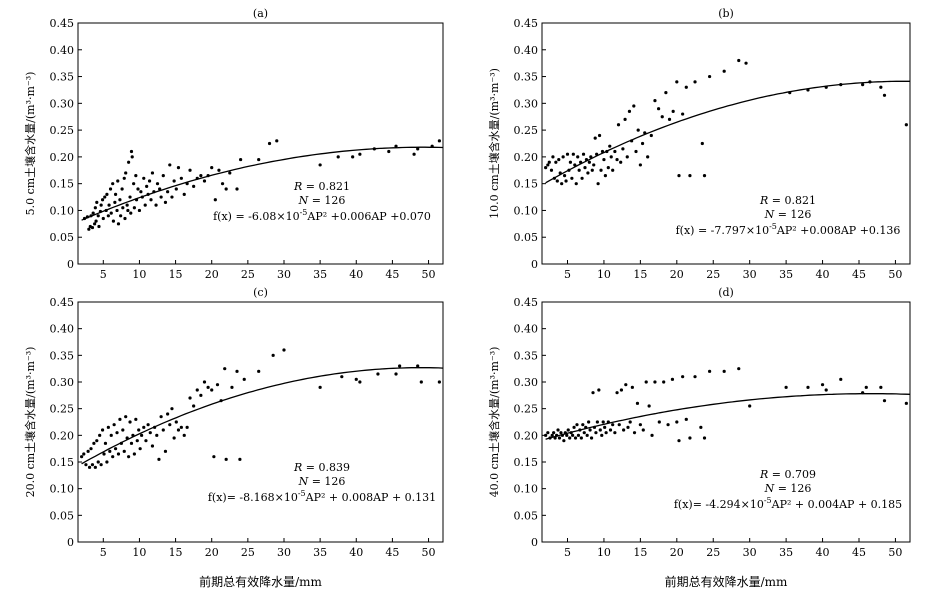 Image resolution: width=932 pixels, height=597 pixels. What do you see at coordinates (526, 489) in the screenshot?
I see `y-tick-label: 0.10` at bounding box center [526, 489].